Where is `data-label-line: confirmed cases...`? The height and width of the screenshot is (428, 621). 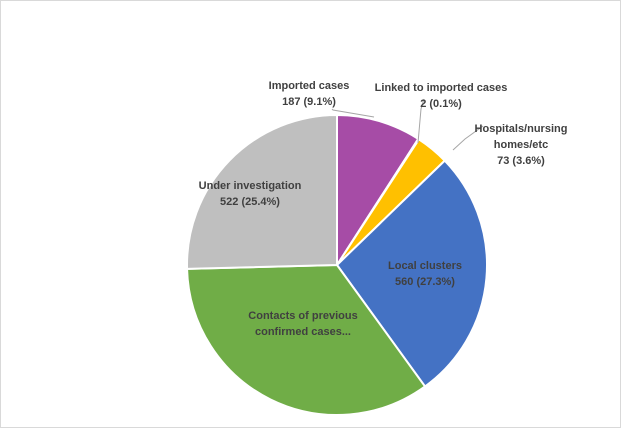 data-label-line: confirmed cases... is located at coordinates (303, 332).